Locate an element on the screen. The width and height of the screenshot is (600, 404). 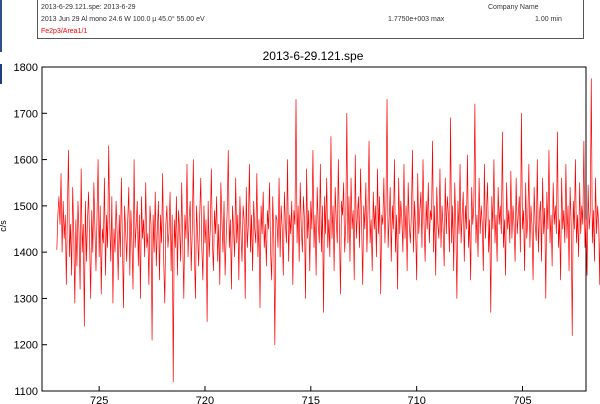
x-tick-label: 710 is located at coordinates (416, 399).